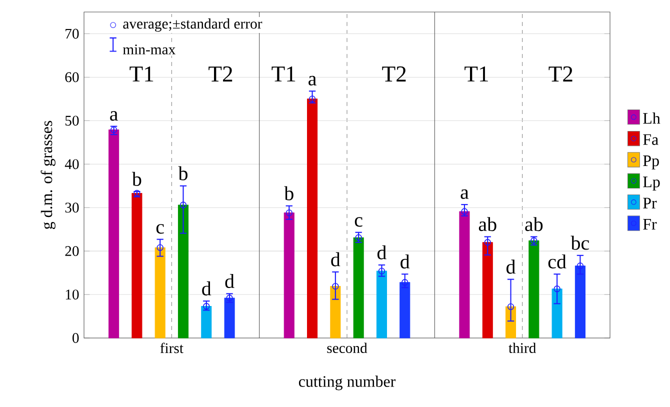 This screenshot has height=407, width=670. What do you see at coordinates (522, 348) in the screenshot?
I see `x-tick-label: third` at bounding box center [522, 348].